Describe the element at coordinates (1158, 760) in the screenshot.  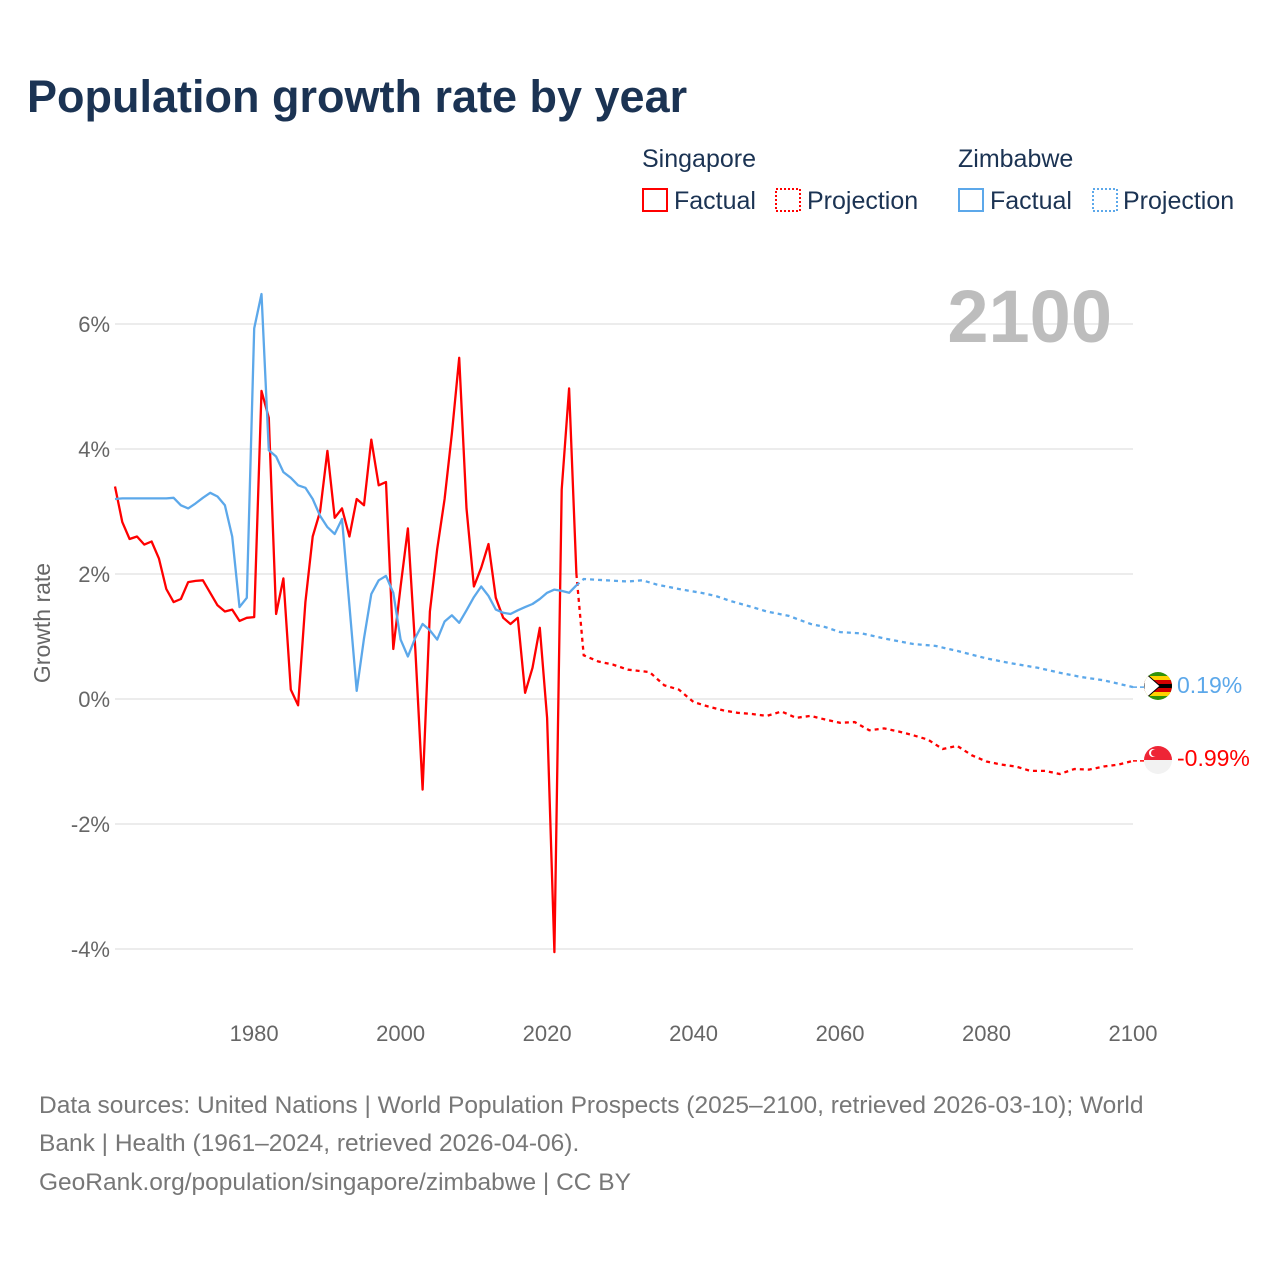
I see `singapore-flag-icon` at that location.